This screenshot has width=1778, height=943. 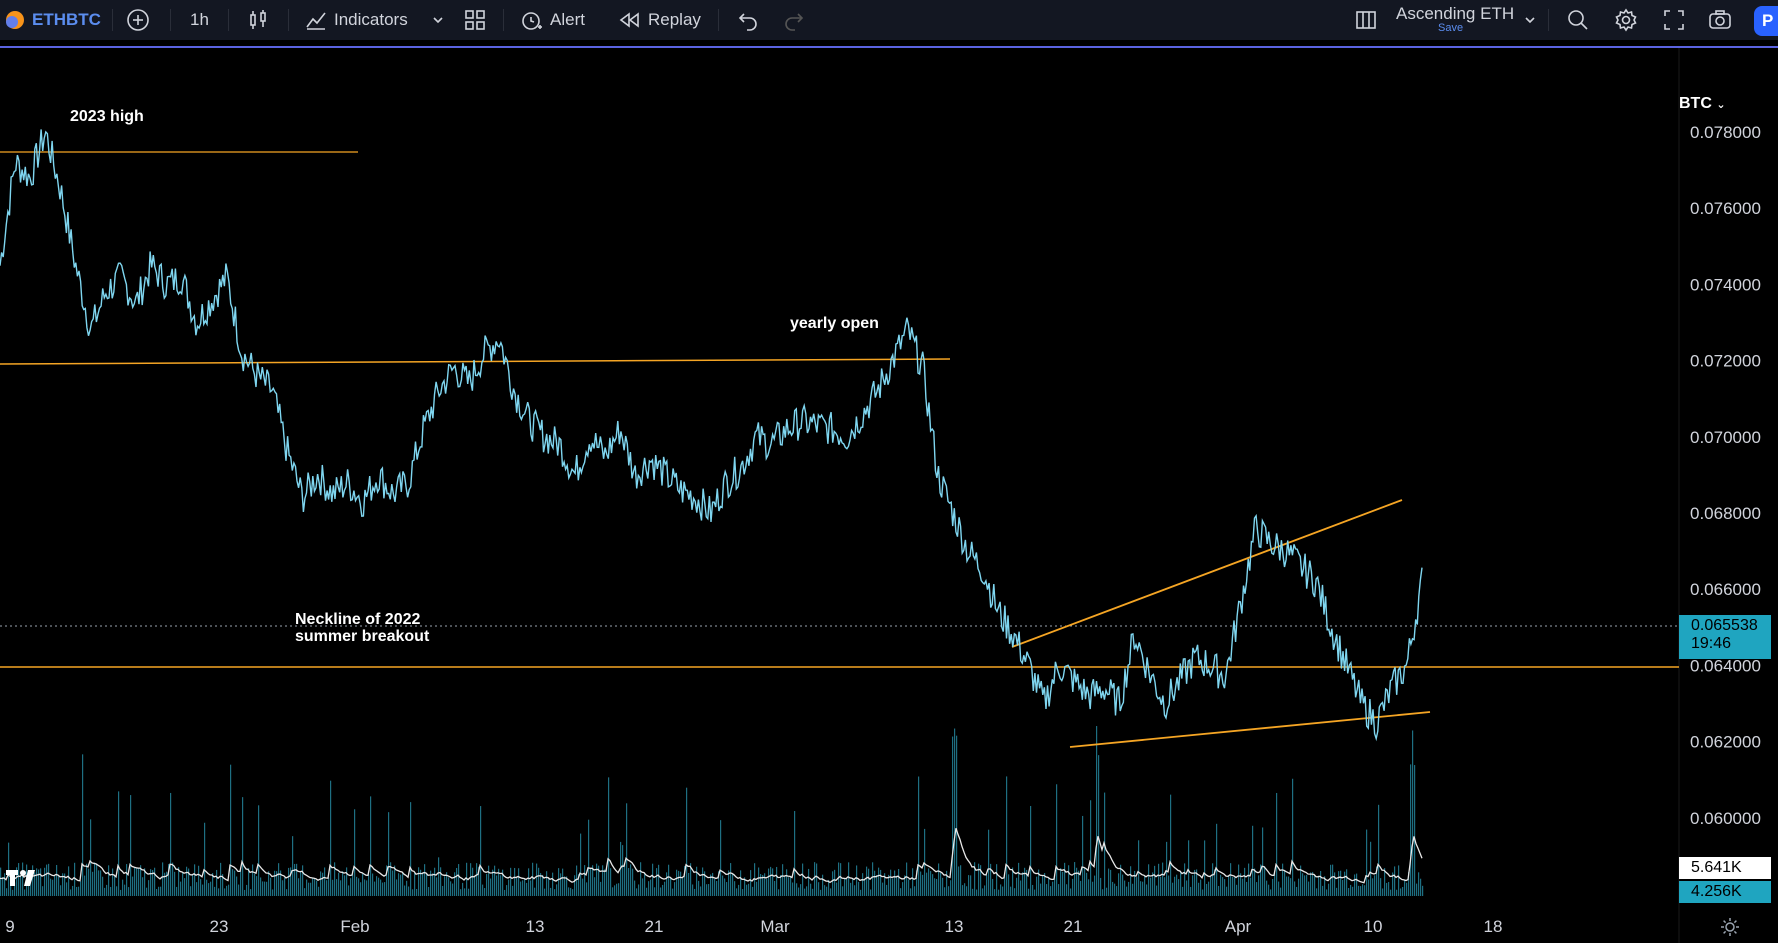 What do you see at coordinates (889, 47) in the screenshot?
I see `toolbar-accent-line` at bounding box center [889, 47].